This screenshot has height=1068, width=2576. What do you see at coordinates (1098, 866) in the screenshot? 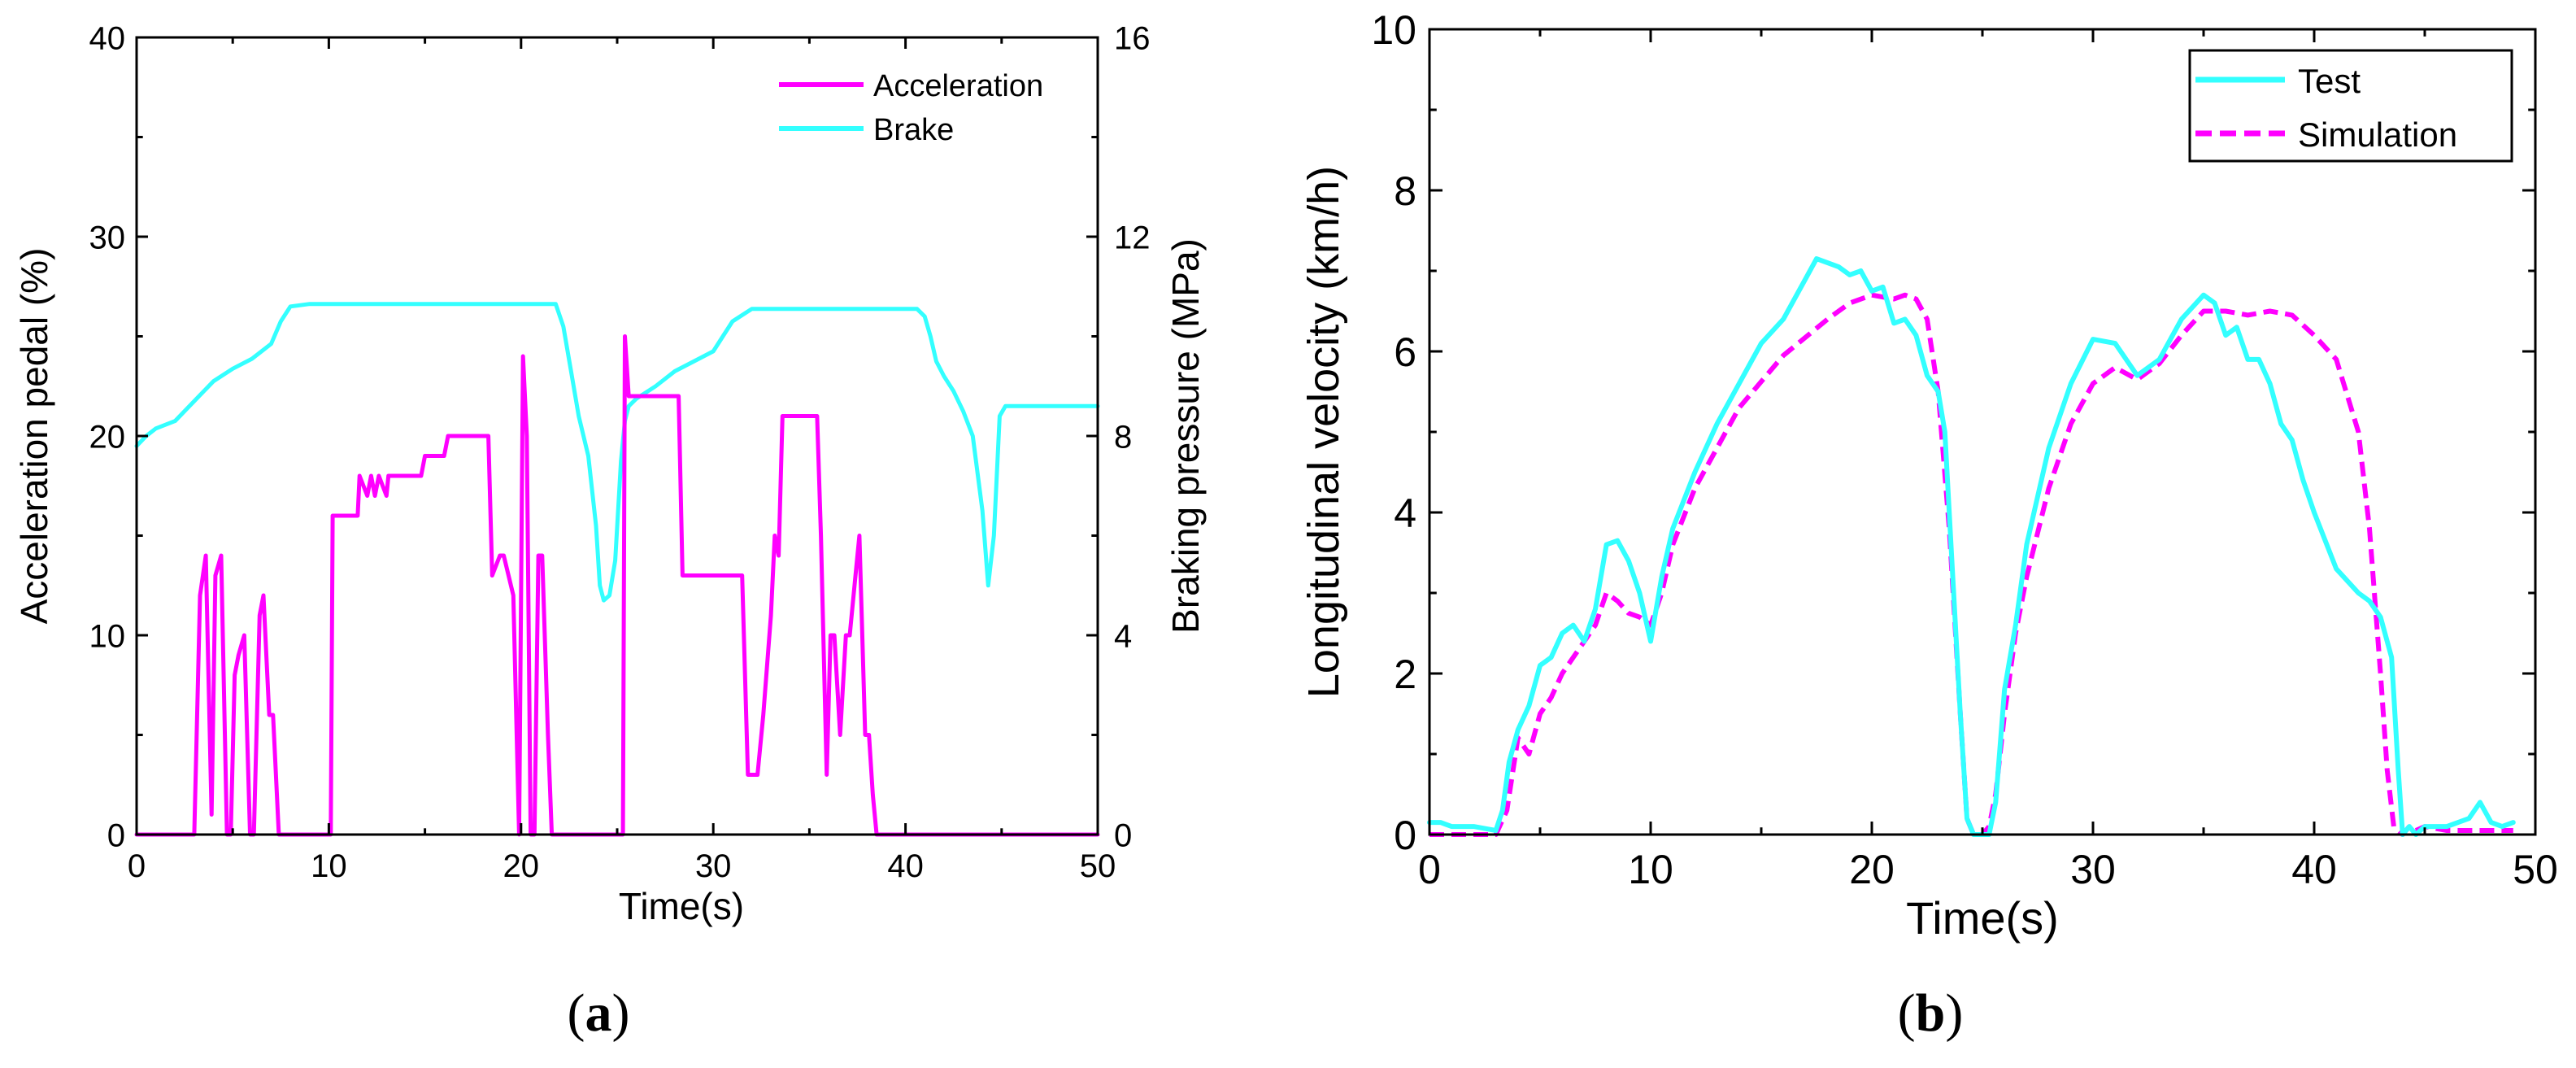
I see `chart-a-xtick-label: 50` at bounding box center [1098, 866].